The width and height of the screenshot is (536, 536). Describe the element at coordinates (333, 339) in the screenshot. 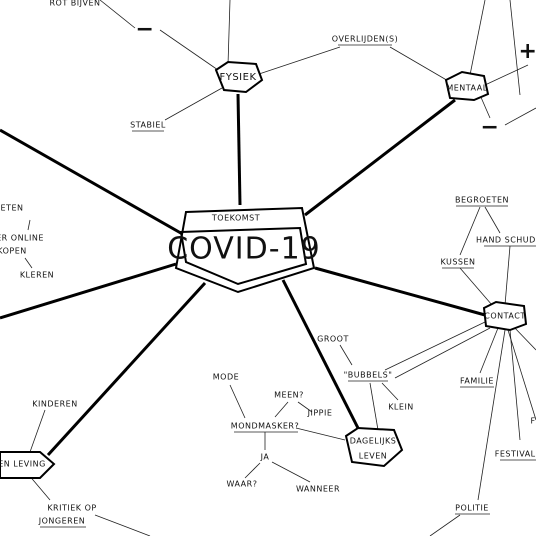

I see `node-label: GROOT` at that location.